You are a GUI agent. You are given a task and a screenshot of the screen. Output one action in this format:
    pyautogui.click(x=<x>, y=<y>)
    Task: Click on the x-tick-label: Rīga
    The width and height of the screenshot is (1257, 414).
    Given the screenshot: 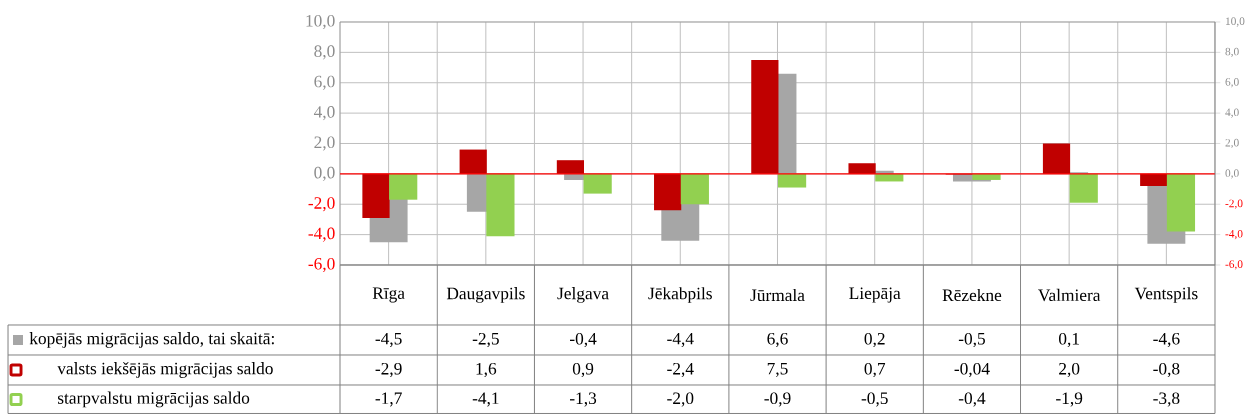 What is the action you would take?
    pyautogui.click(x=388, y=295)
    